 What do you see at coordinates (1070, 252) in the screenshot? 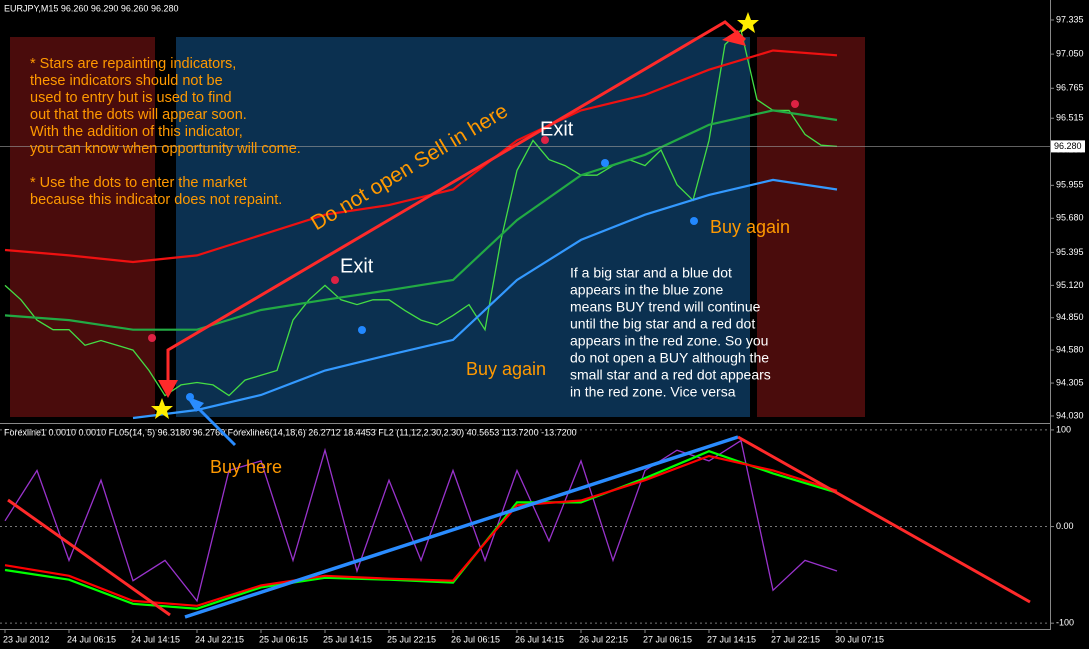
I see `y-tick-label: 95.395` at bounding box center [1070, 252].